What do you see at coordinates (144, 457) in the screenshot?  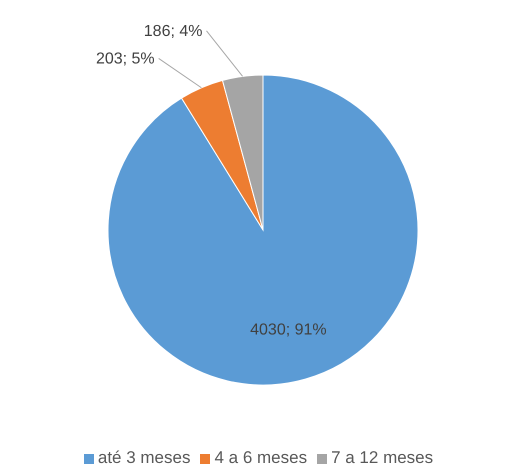 I see `legend-label: até 3 meses` at bounding box center [144, 457].